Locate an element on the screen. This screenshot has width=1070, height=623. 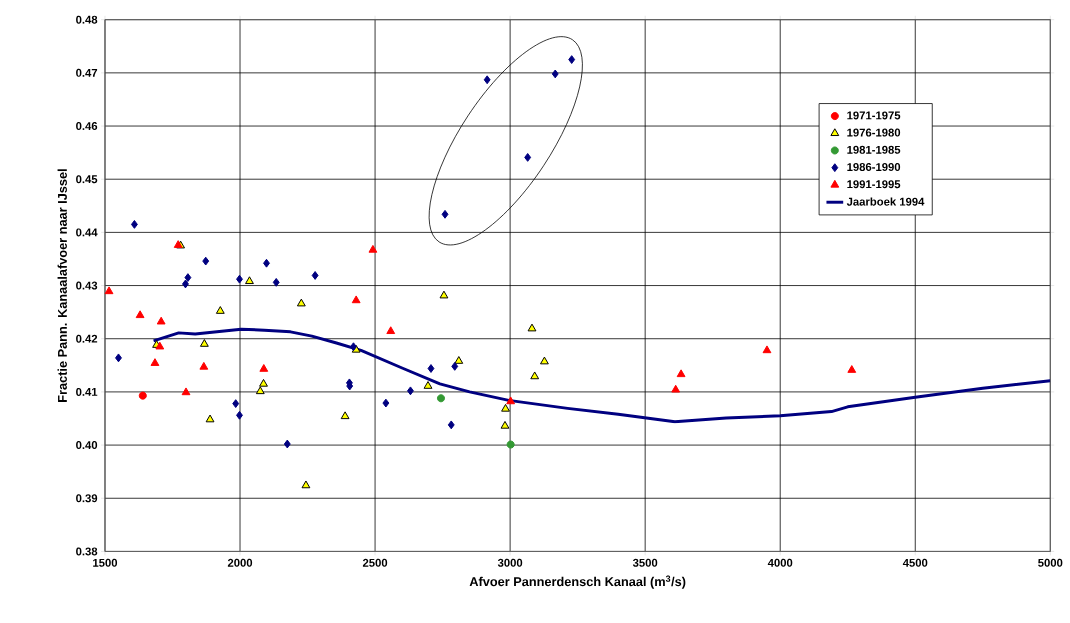
x-tick-label: 5000 is located at coordinates (1050, 562).